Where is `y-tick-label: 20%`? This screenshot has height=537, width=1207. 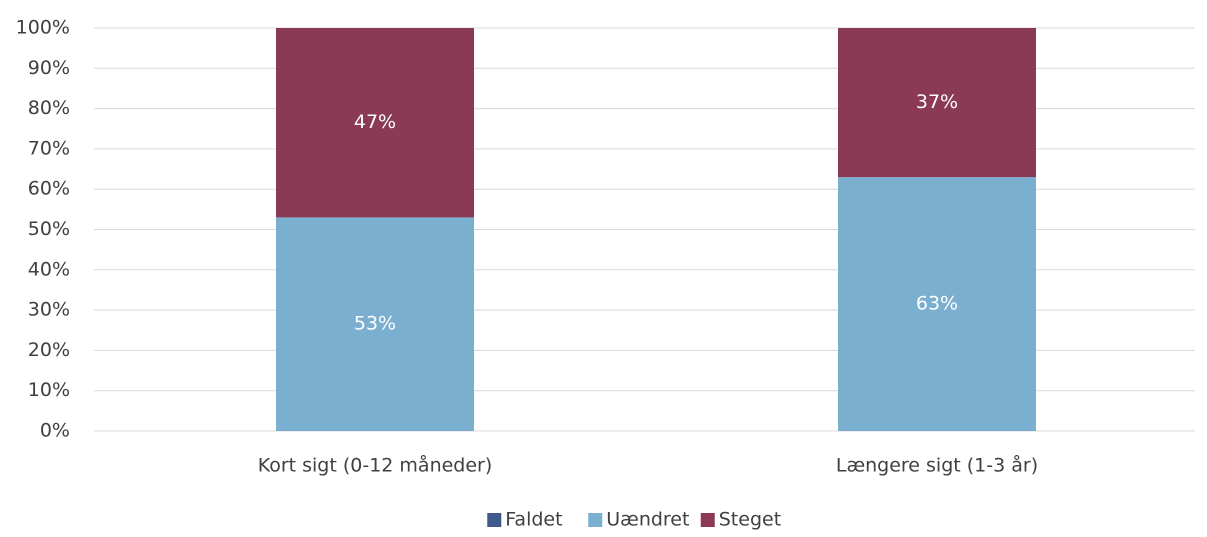 y-tick-label: 20% is located at coordinates (49, 350).